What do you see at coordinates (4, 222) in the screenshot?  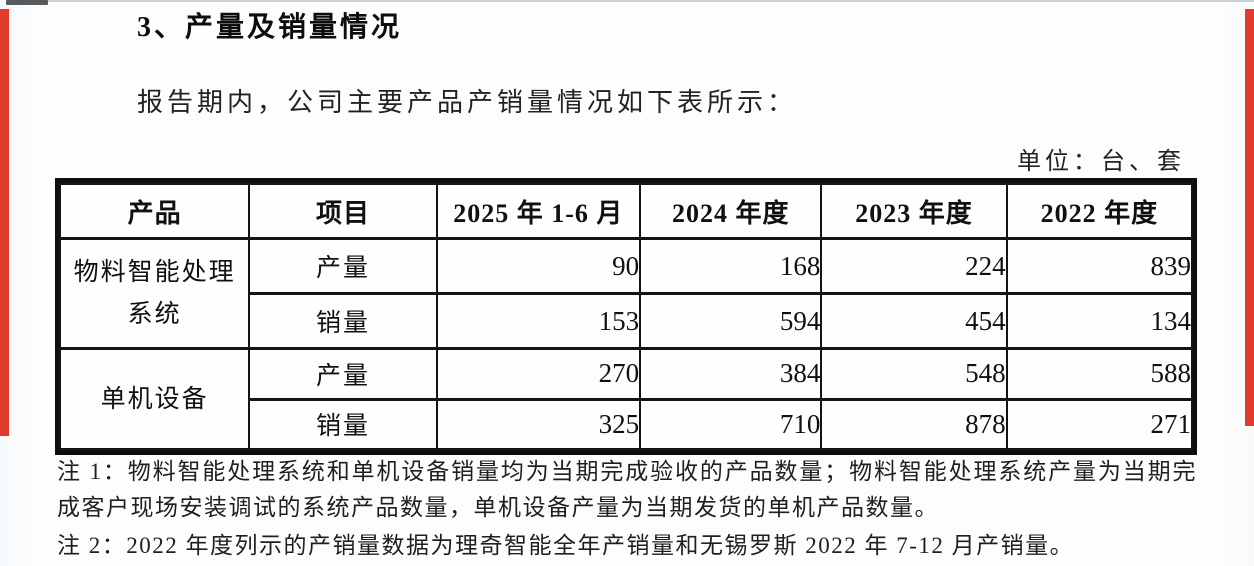 I see `left-red-edge-bar` at bounding box center [4, 222].